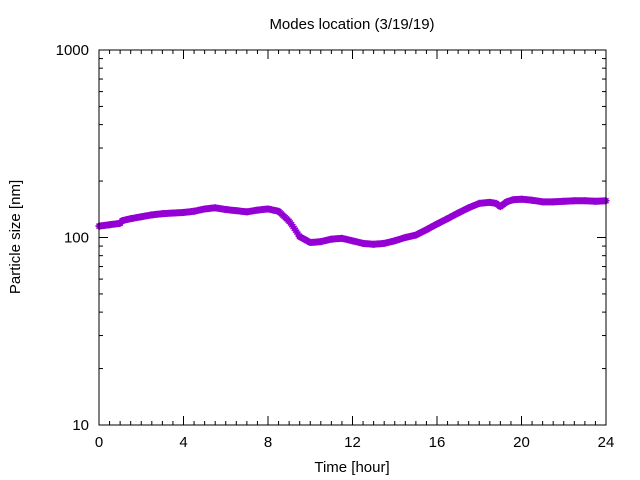  I want to click on x-tick-label: 0, so click(99, 442).